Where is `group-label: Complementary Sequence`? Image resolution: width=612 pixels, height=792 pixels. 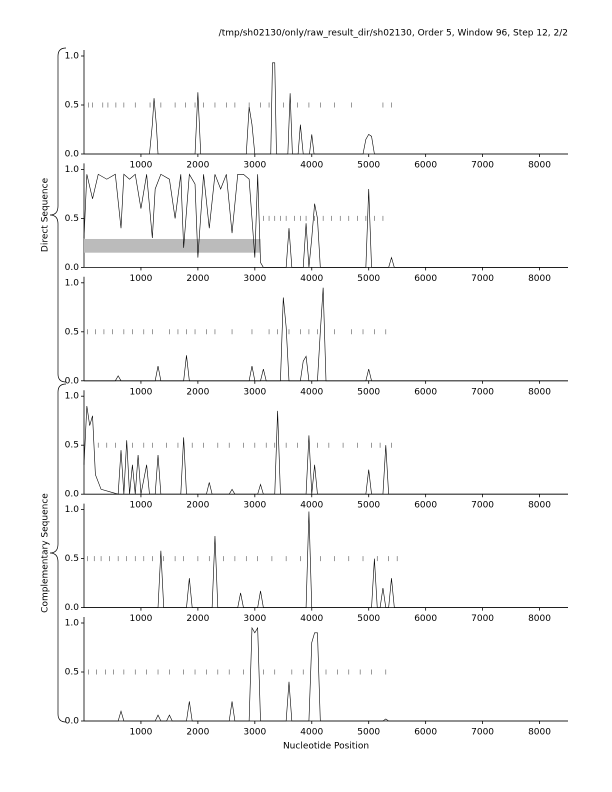
group-label: Complementary Sequence is located at coordinates (46, 553).